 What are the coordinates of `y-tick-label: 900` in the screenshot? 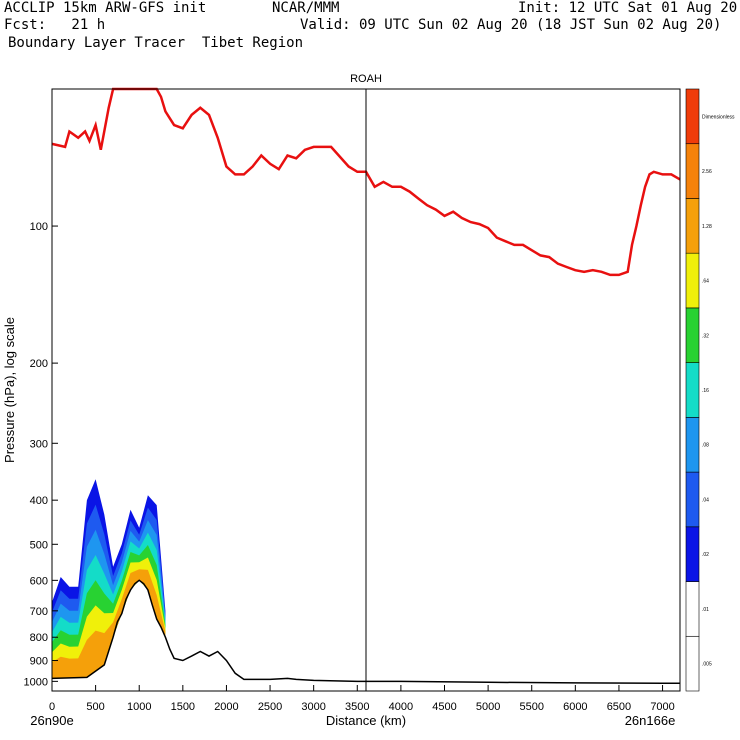 It's located at (39, 662).